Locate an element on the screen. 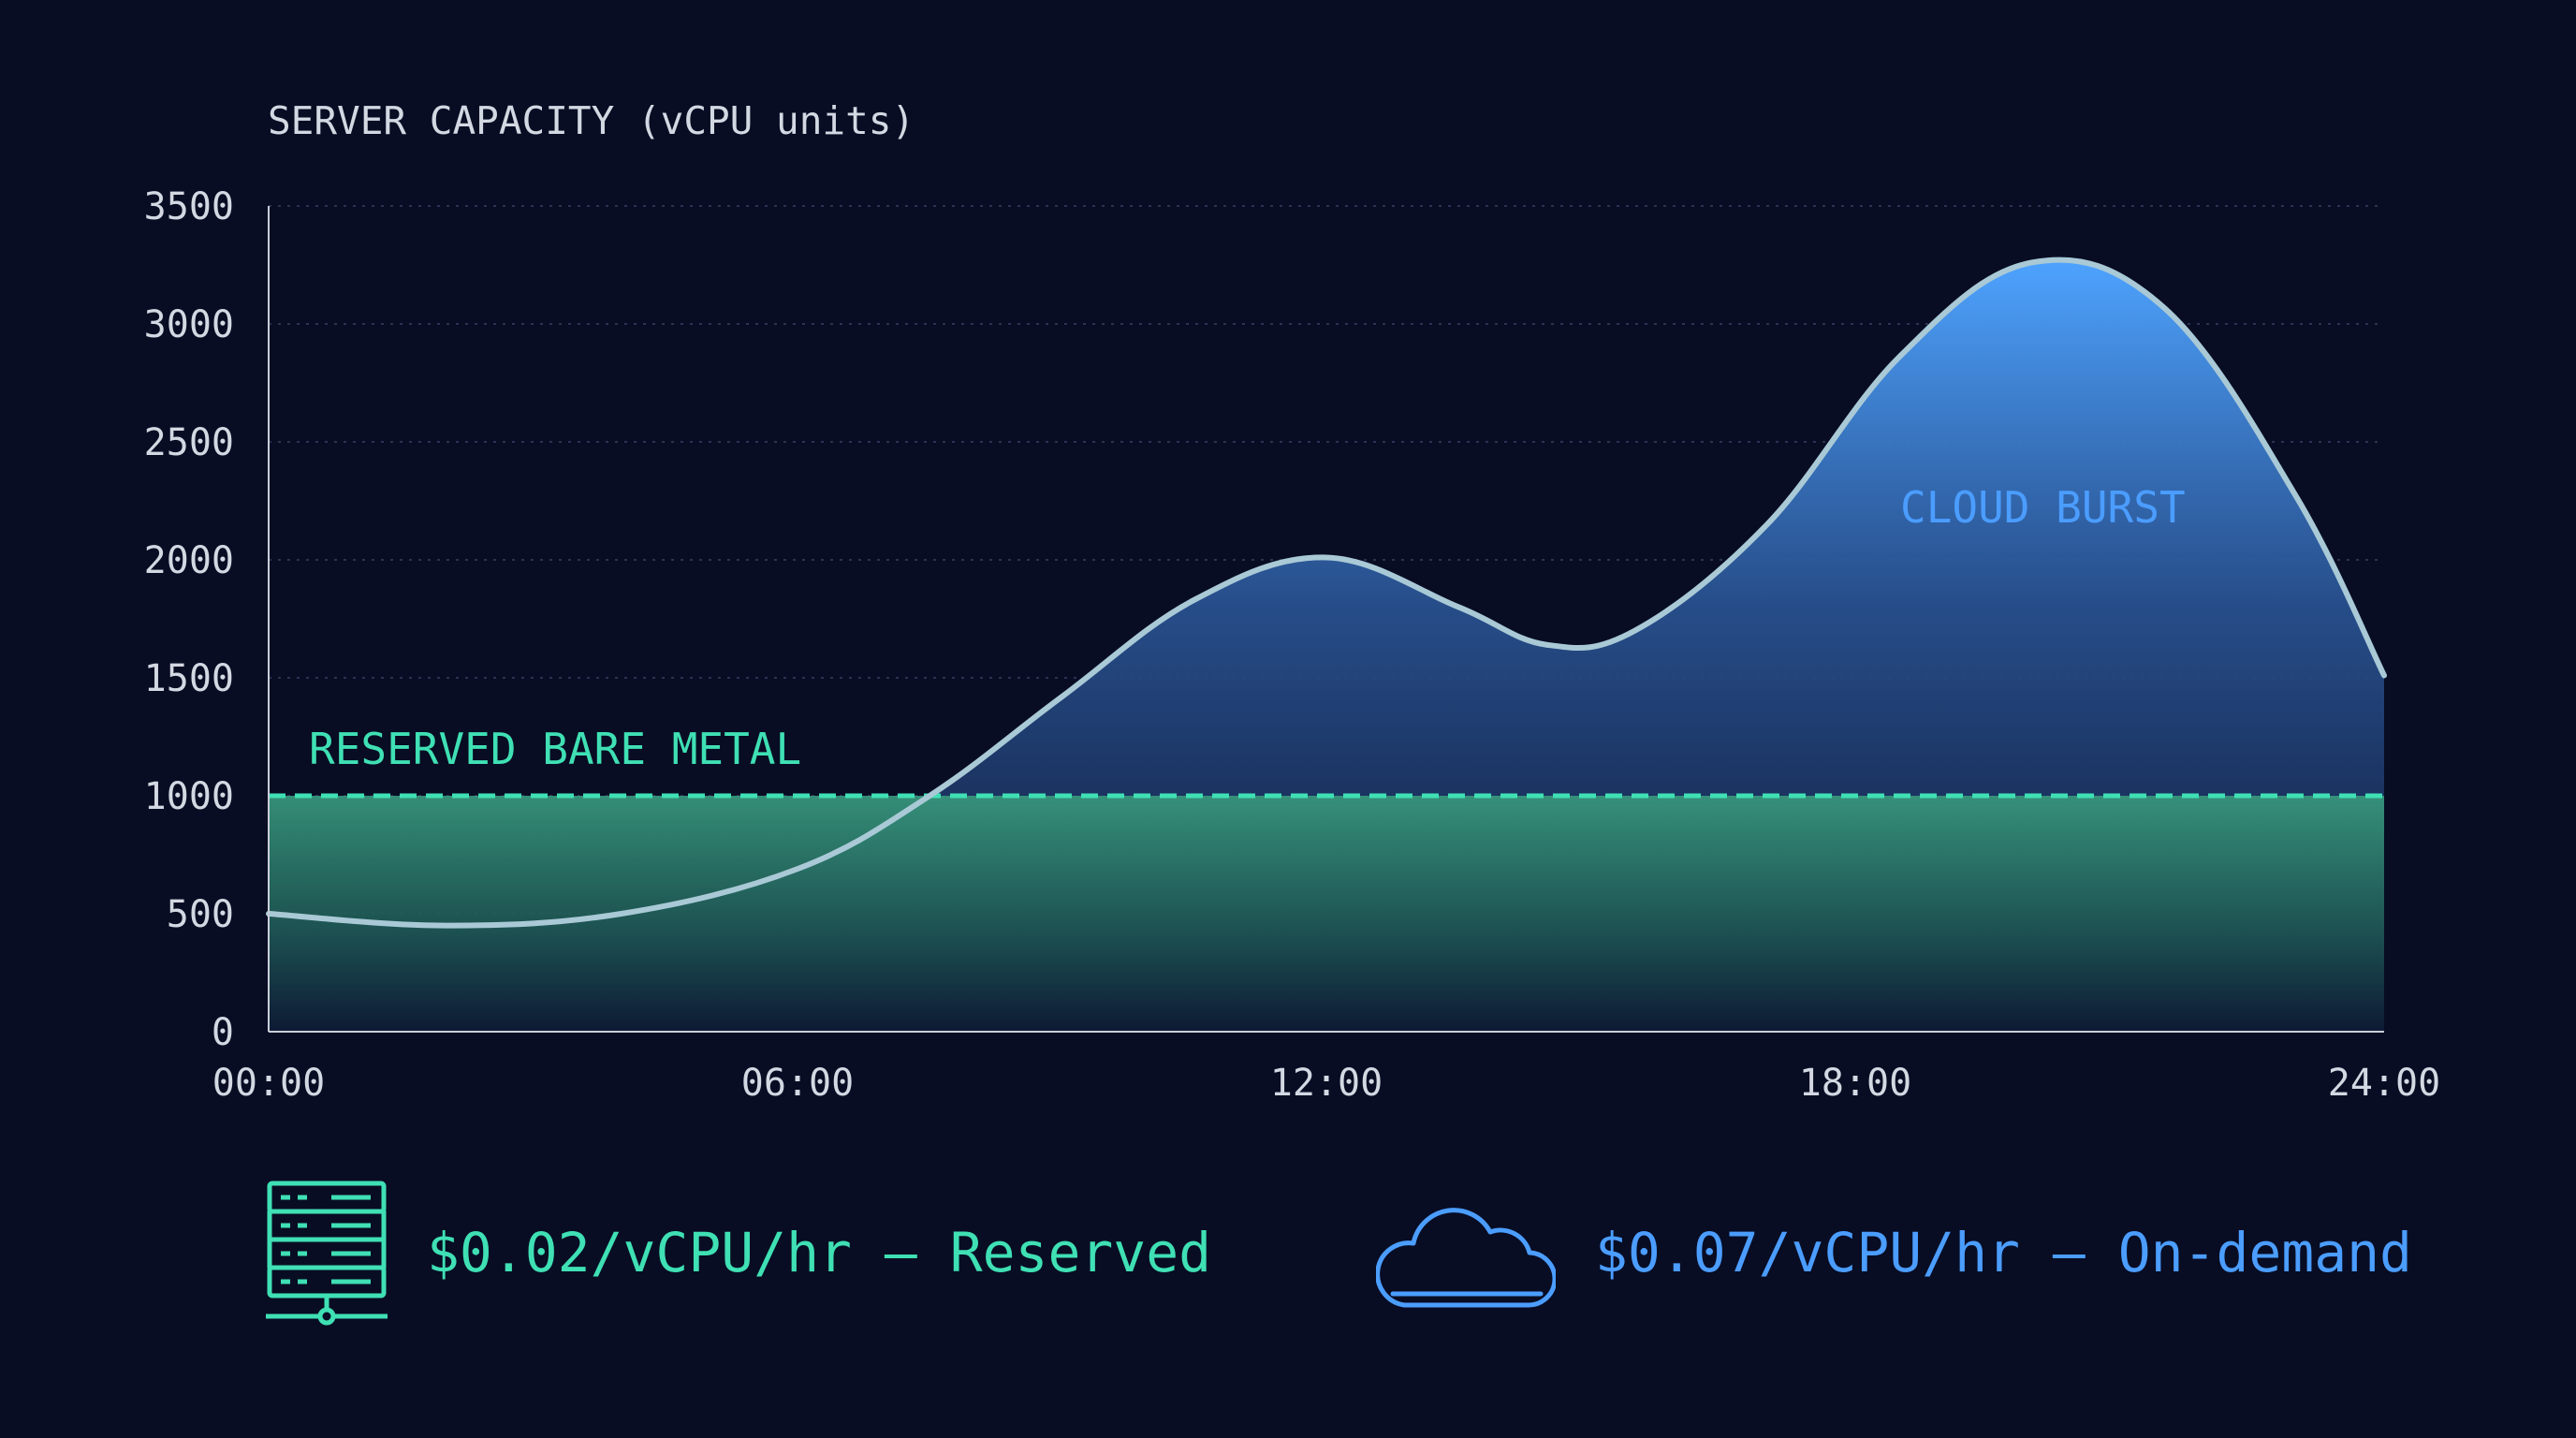 This screenshot has height=1438, width=2576. x-tick-label: 00:00 is located at coordinates (268, 1083).